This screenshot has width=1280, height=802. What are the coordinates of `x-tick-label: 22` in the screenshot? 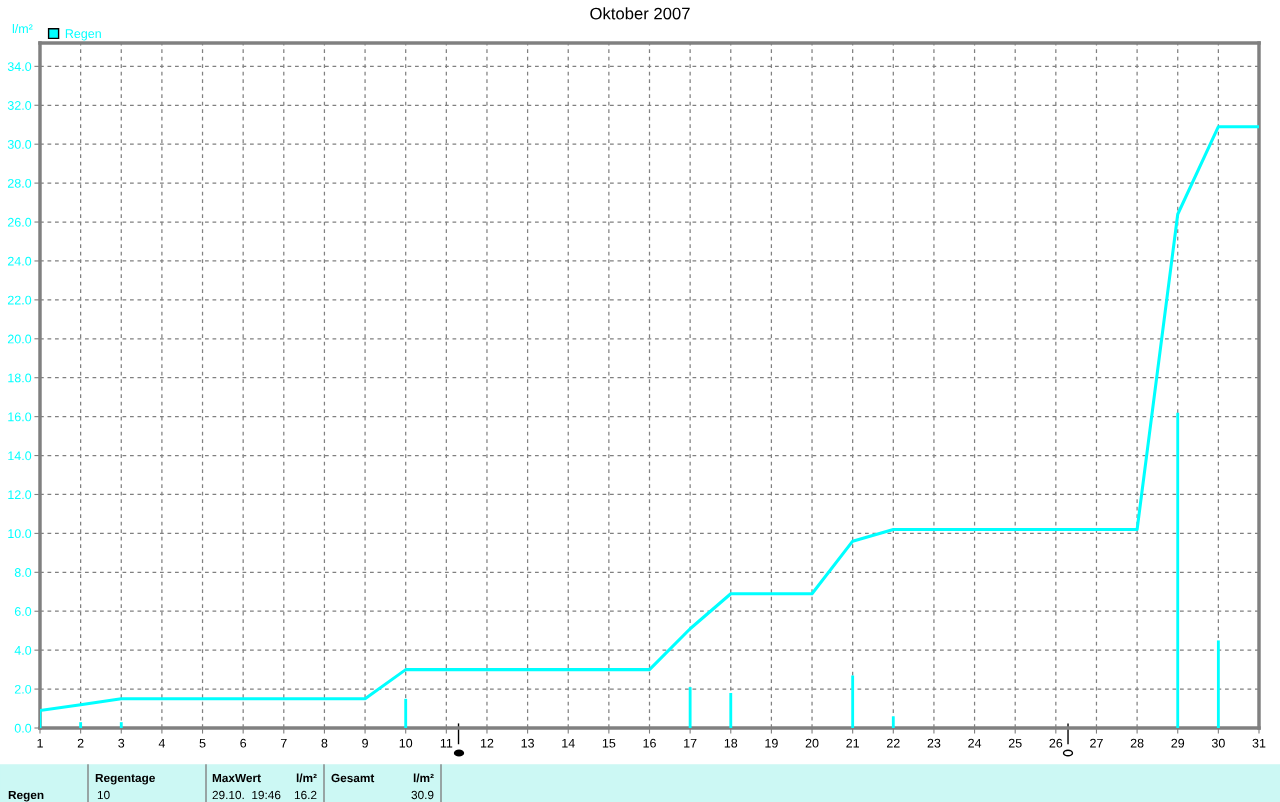 It's located at (893, 743).